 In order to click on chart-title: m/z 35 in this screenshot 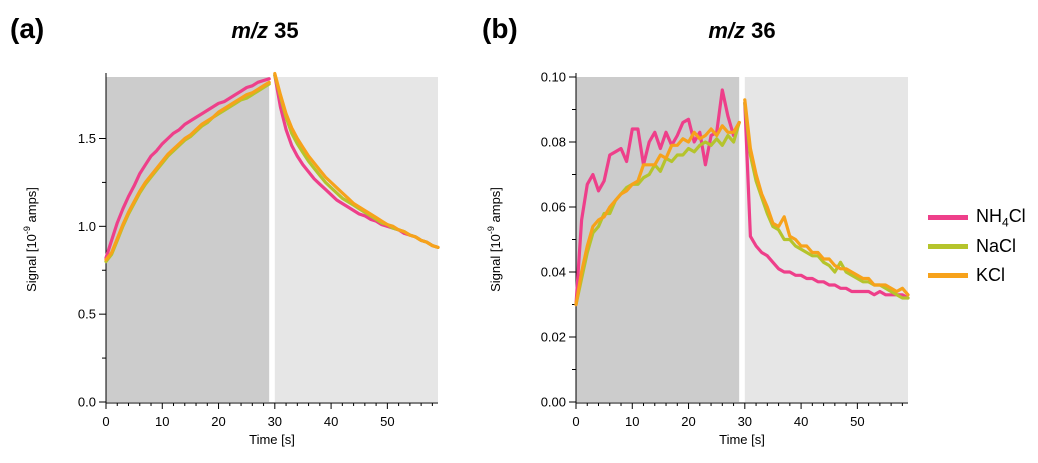, I will do `click(264, 30)`.